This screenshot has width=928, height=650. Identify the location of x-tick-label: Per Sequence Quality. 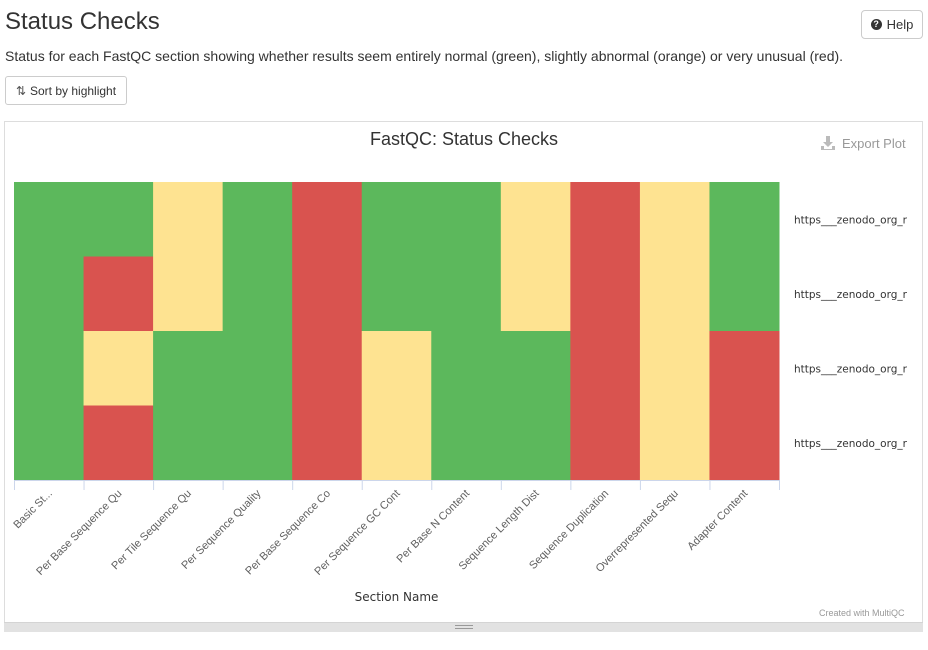
(221, 529).